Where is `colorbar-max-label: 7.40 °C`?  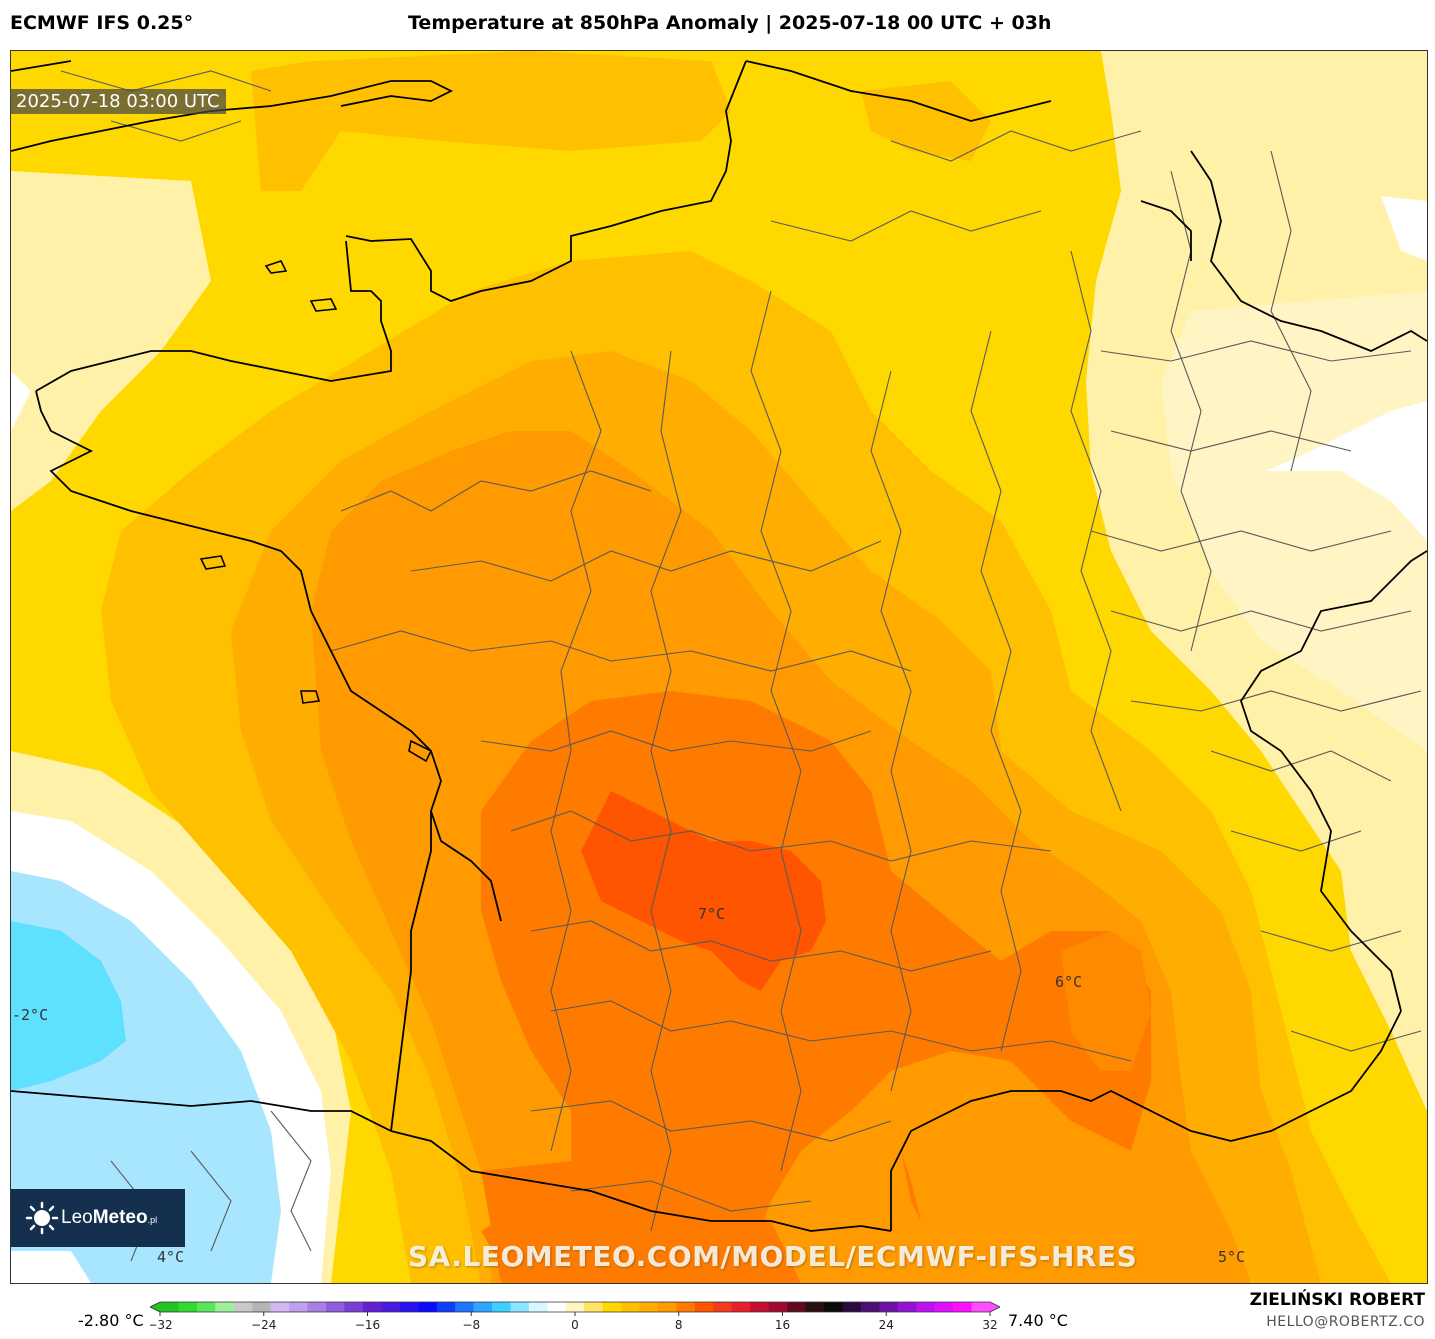
colorbar-max-label: 7.40 °C is located at coordinates (1038, 1320).